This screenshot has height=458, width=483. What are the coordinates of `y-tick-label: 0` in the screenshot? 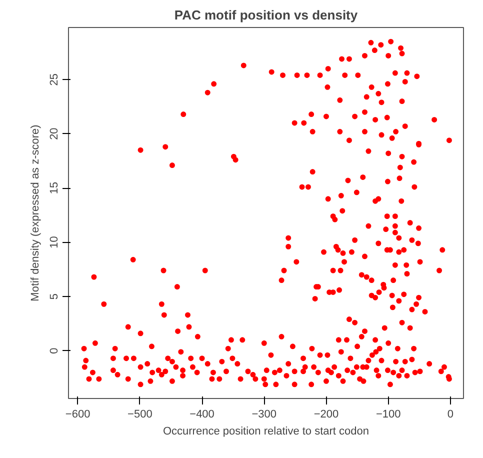 It's located at (54, 351).